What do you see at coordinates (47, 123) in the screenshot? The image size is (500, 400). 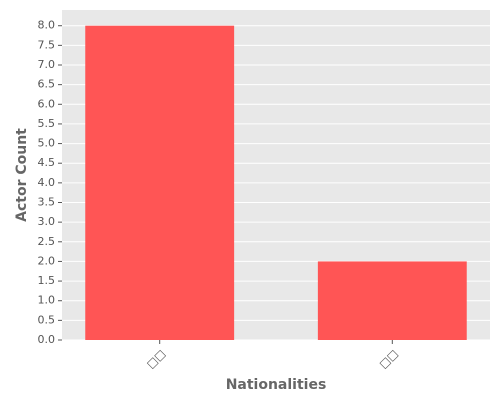 I see `y-tick-label: 5.5` at bounding box center [47, 123].